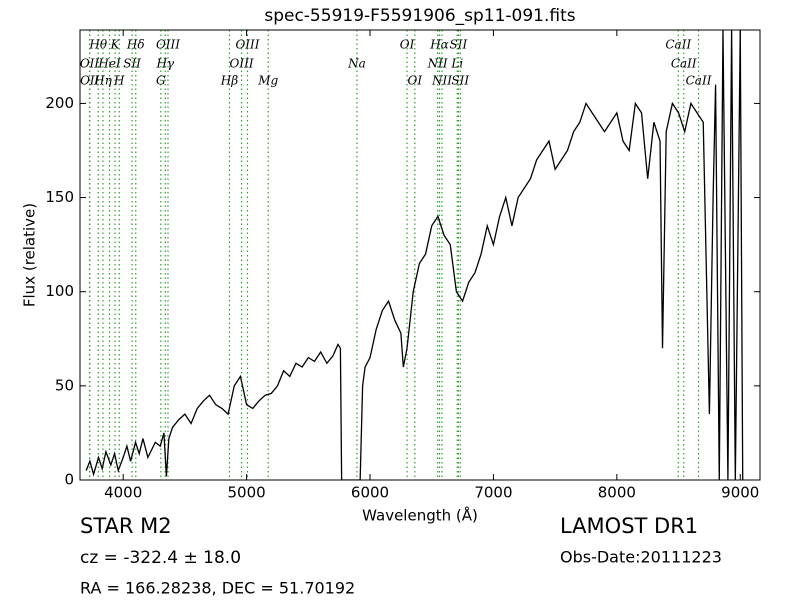  I want to click on x-tick-label: 9000, so click(740, 493).